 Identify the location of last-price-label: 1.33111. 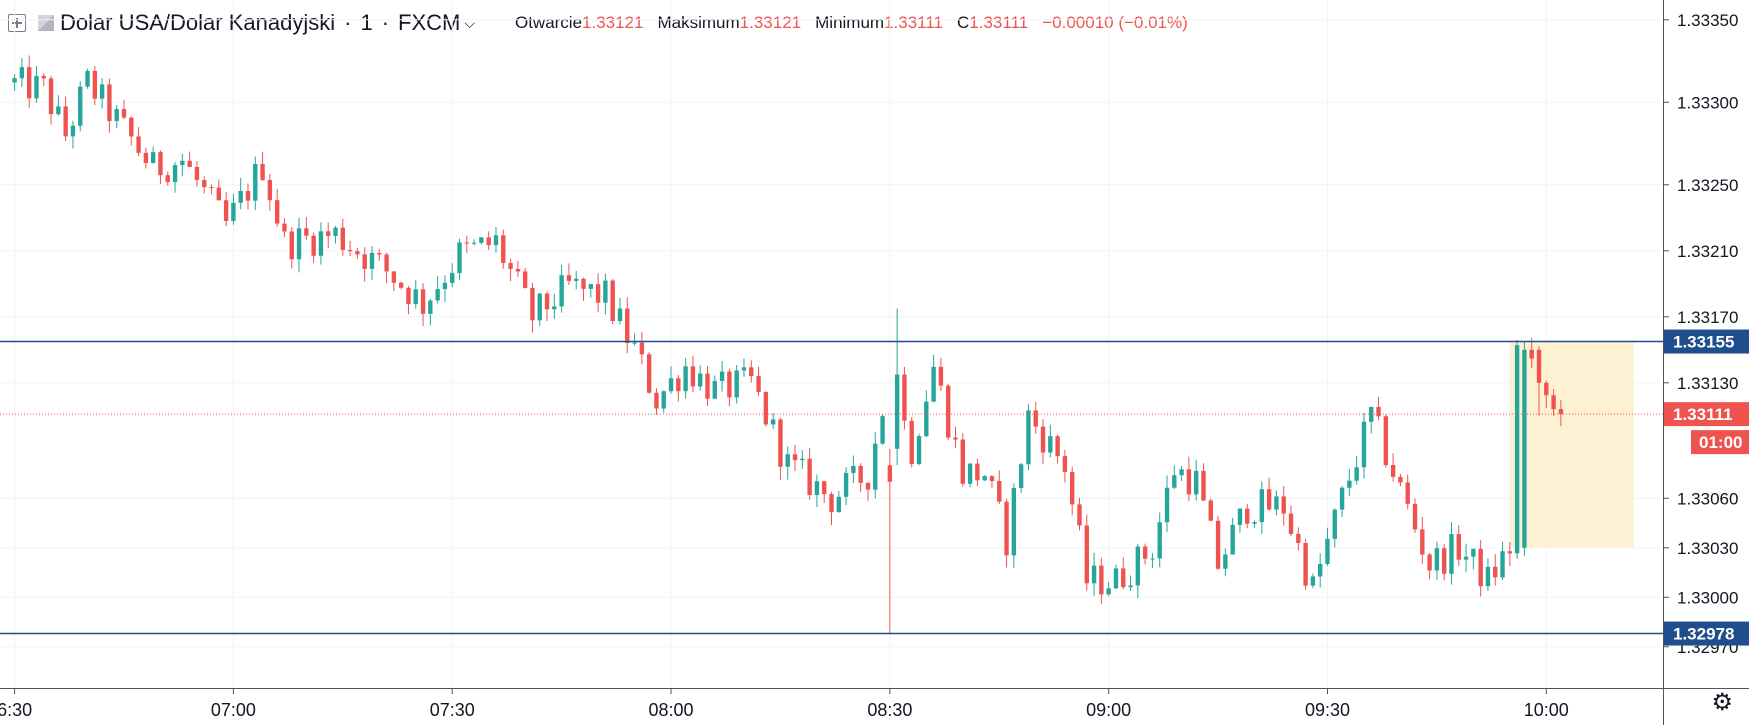
(1706, 414).